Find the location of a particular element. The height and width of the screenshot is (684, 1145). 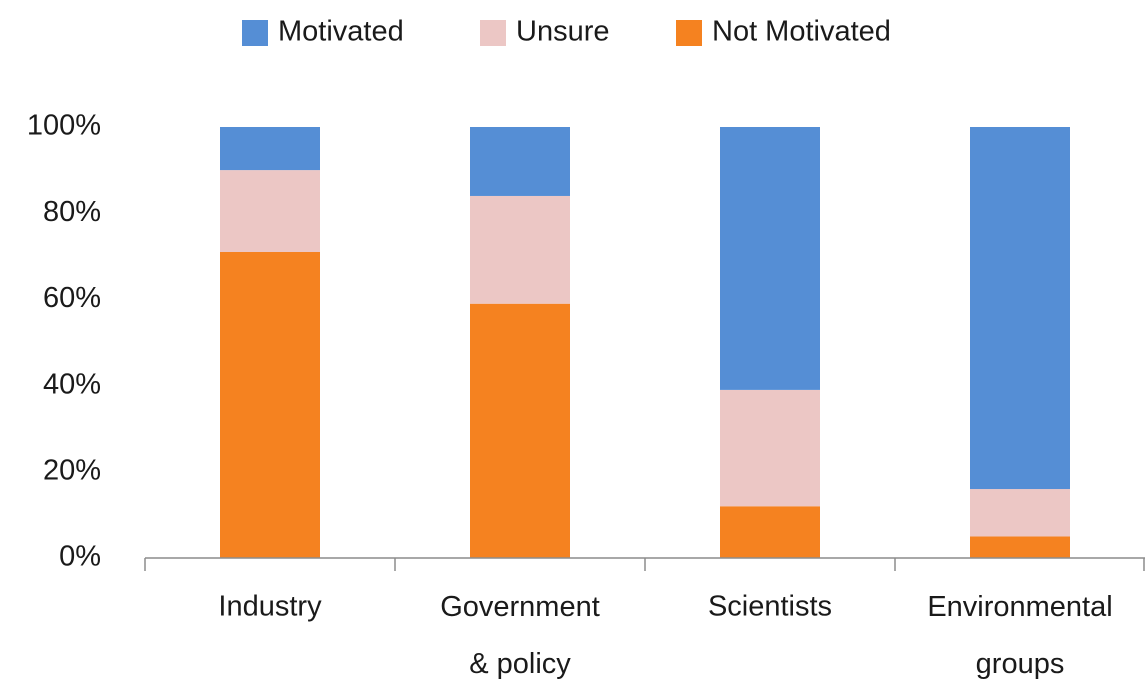

x-tick-label: Industry is located at coordinates (270, 607).